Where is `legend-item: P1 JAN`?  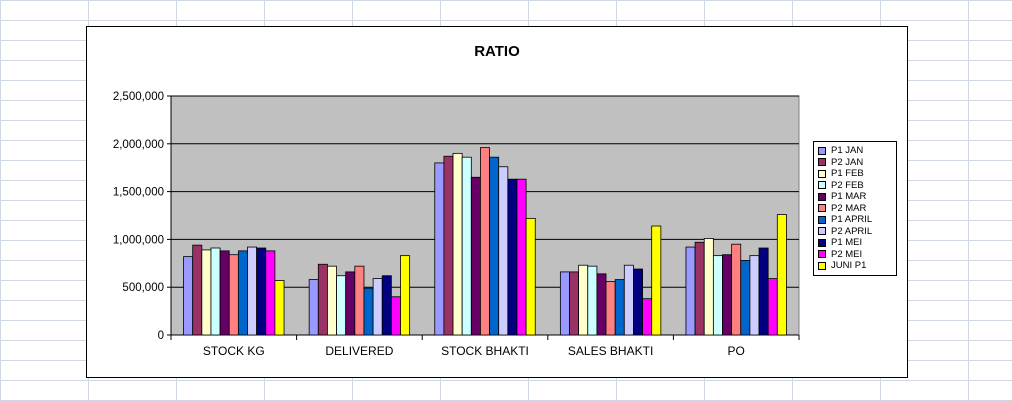
legend-item: P1 JAN is located at coordinates (855, 151).